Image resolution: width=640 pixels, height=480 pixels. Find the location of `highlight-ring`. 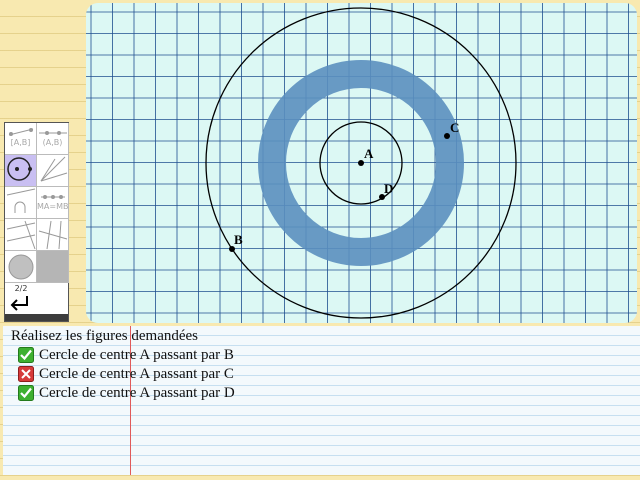

highlight-ring is located at coordinates (361, 163).